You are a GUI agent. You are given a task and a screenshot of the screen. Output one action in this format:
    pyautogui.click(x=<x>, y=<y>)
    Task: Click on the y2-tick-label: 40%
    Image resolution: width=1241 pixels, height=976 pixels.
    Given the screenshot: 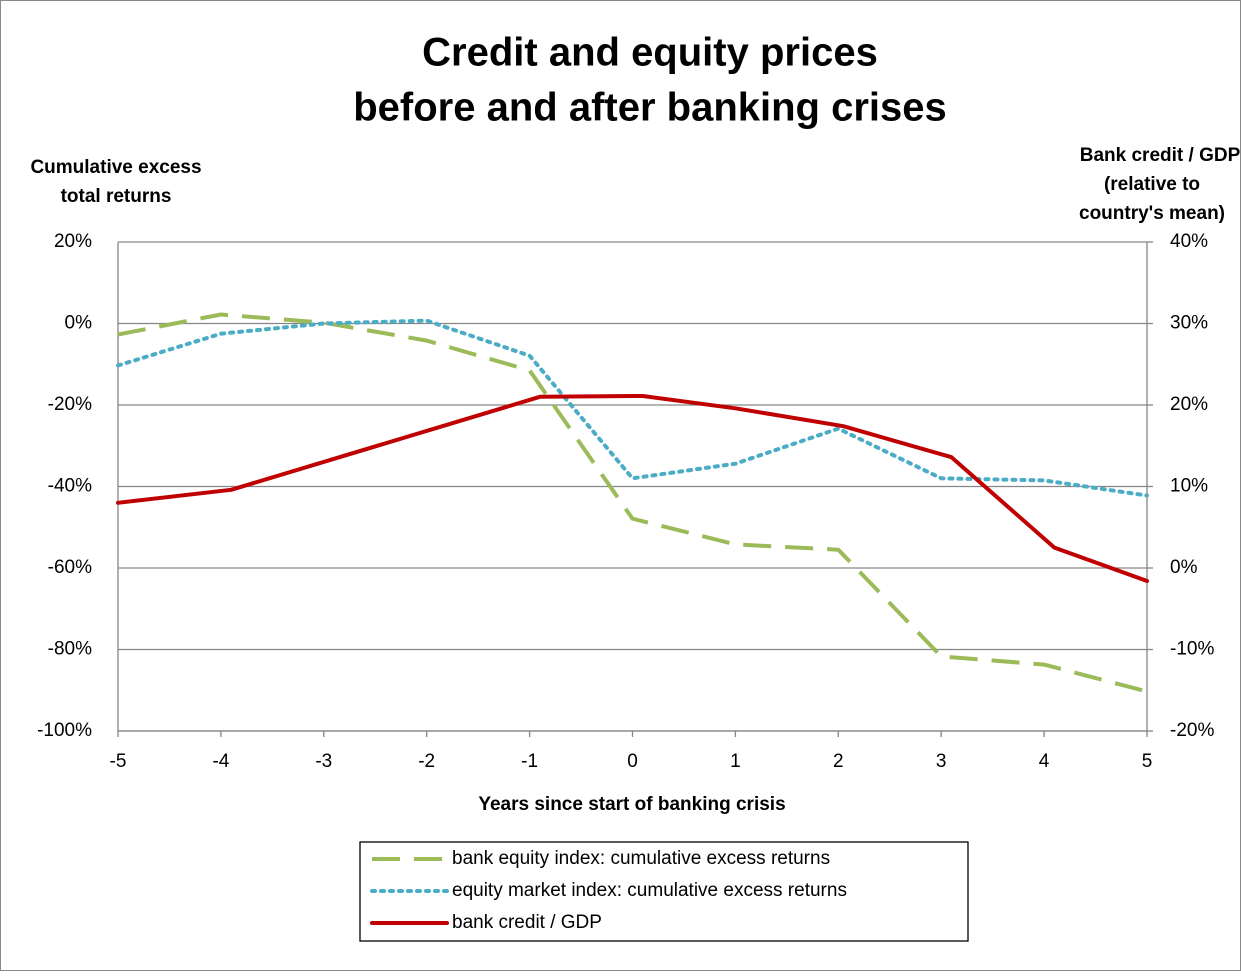 What is the action you would take?
    pyautogui.click(x=1189, y=241)
    